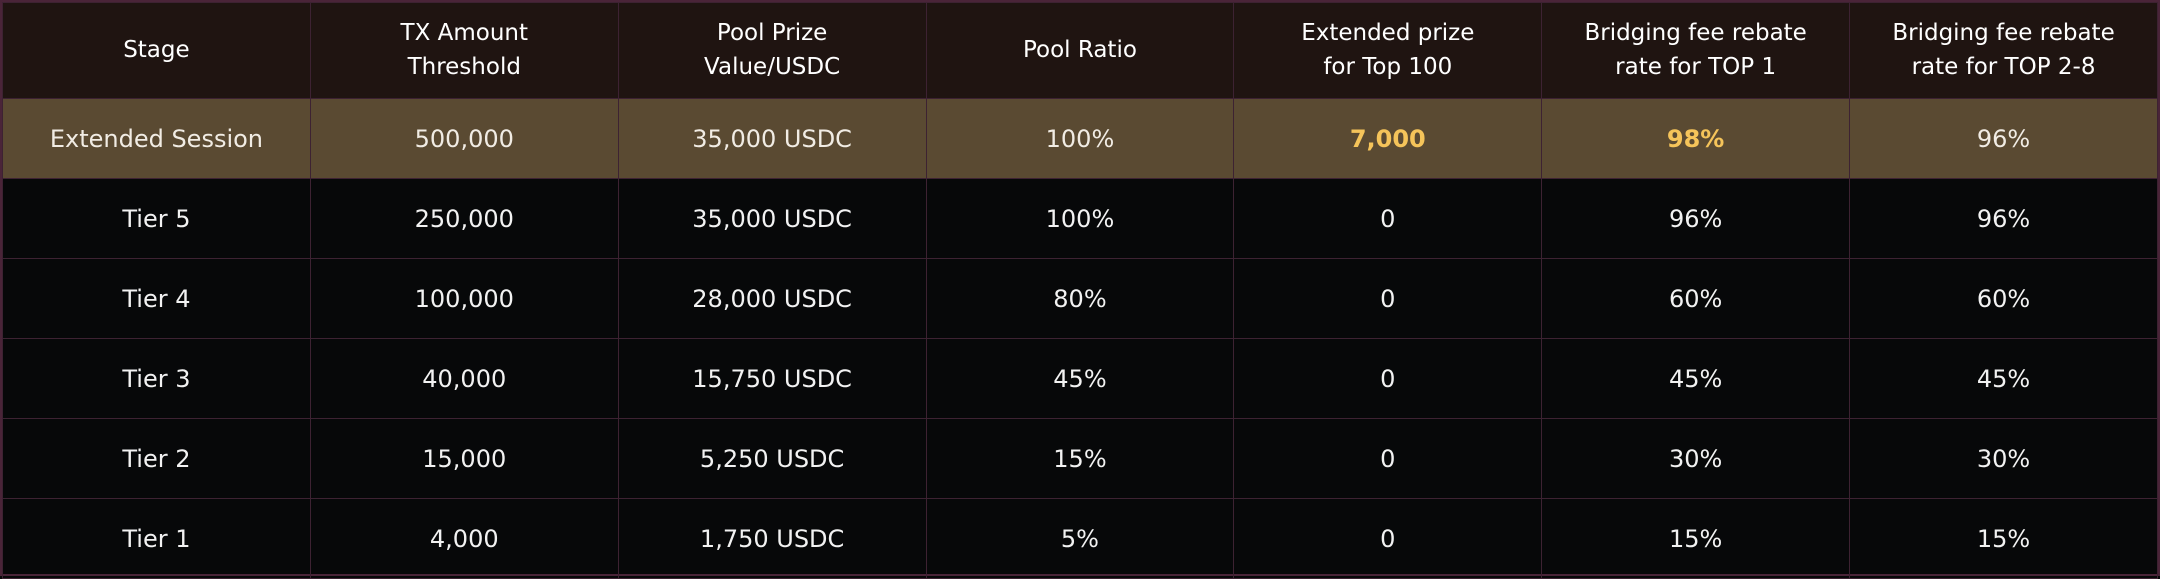  I want to click on header-stage-line-1: Stage, so click(156, 49).